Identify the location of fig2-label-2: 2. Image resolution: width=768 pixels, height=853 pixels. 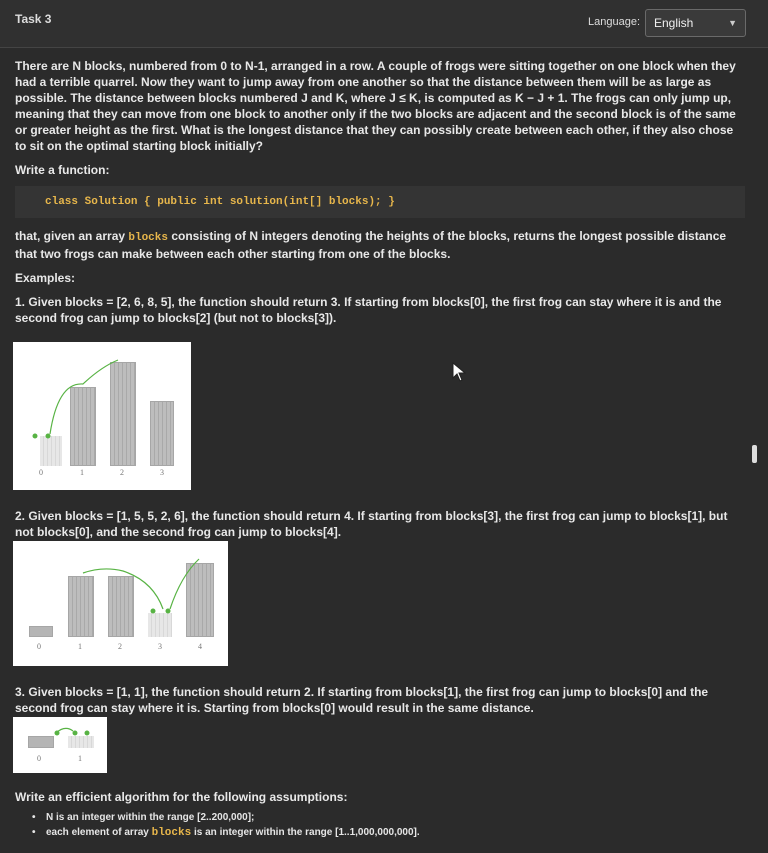
(120, 646).